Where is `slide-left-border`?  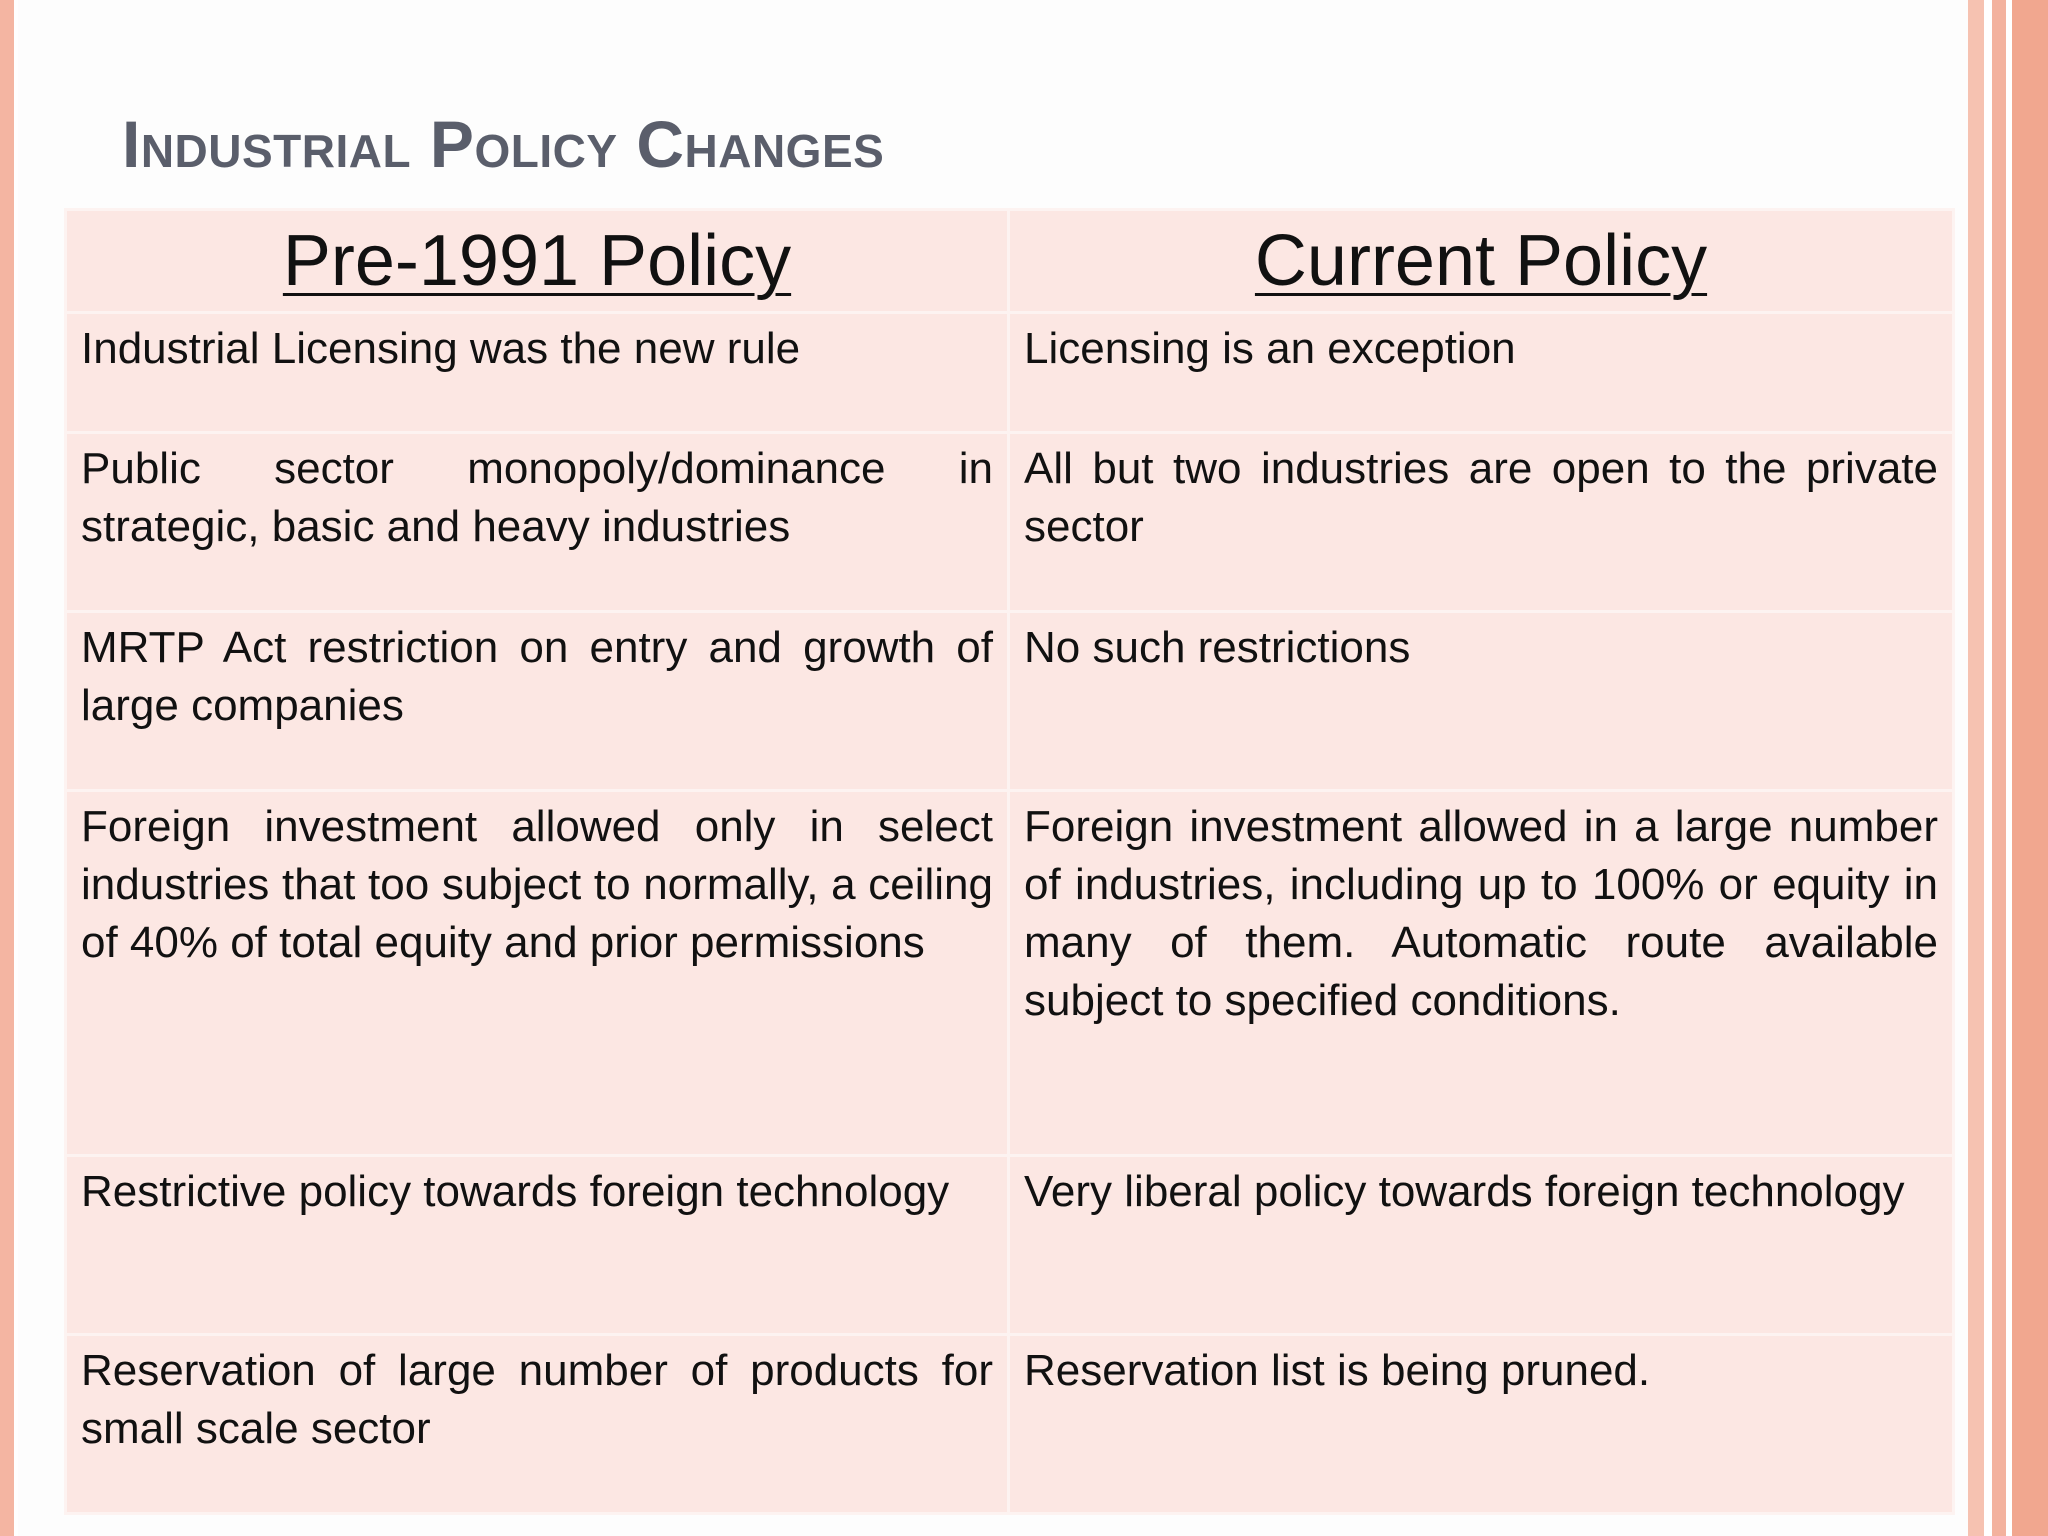
slide-left-border is located at coordinates (7, 768).